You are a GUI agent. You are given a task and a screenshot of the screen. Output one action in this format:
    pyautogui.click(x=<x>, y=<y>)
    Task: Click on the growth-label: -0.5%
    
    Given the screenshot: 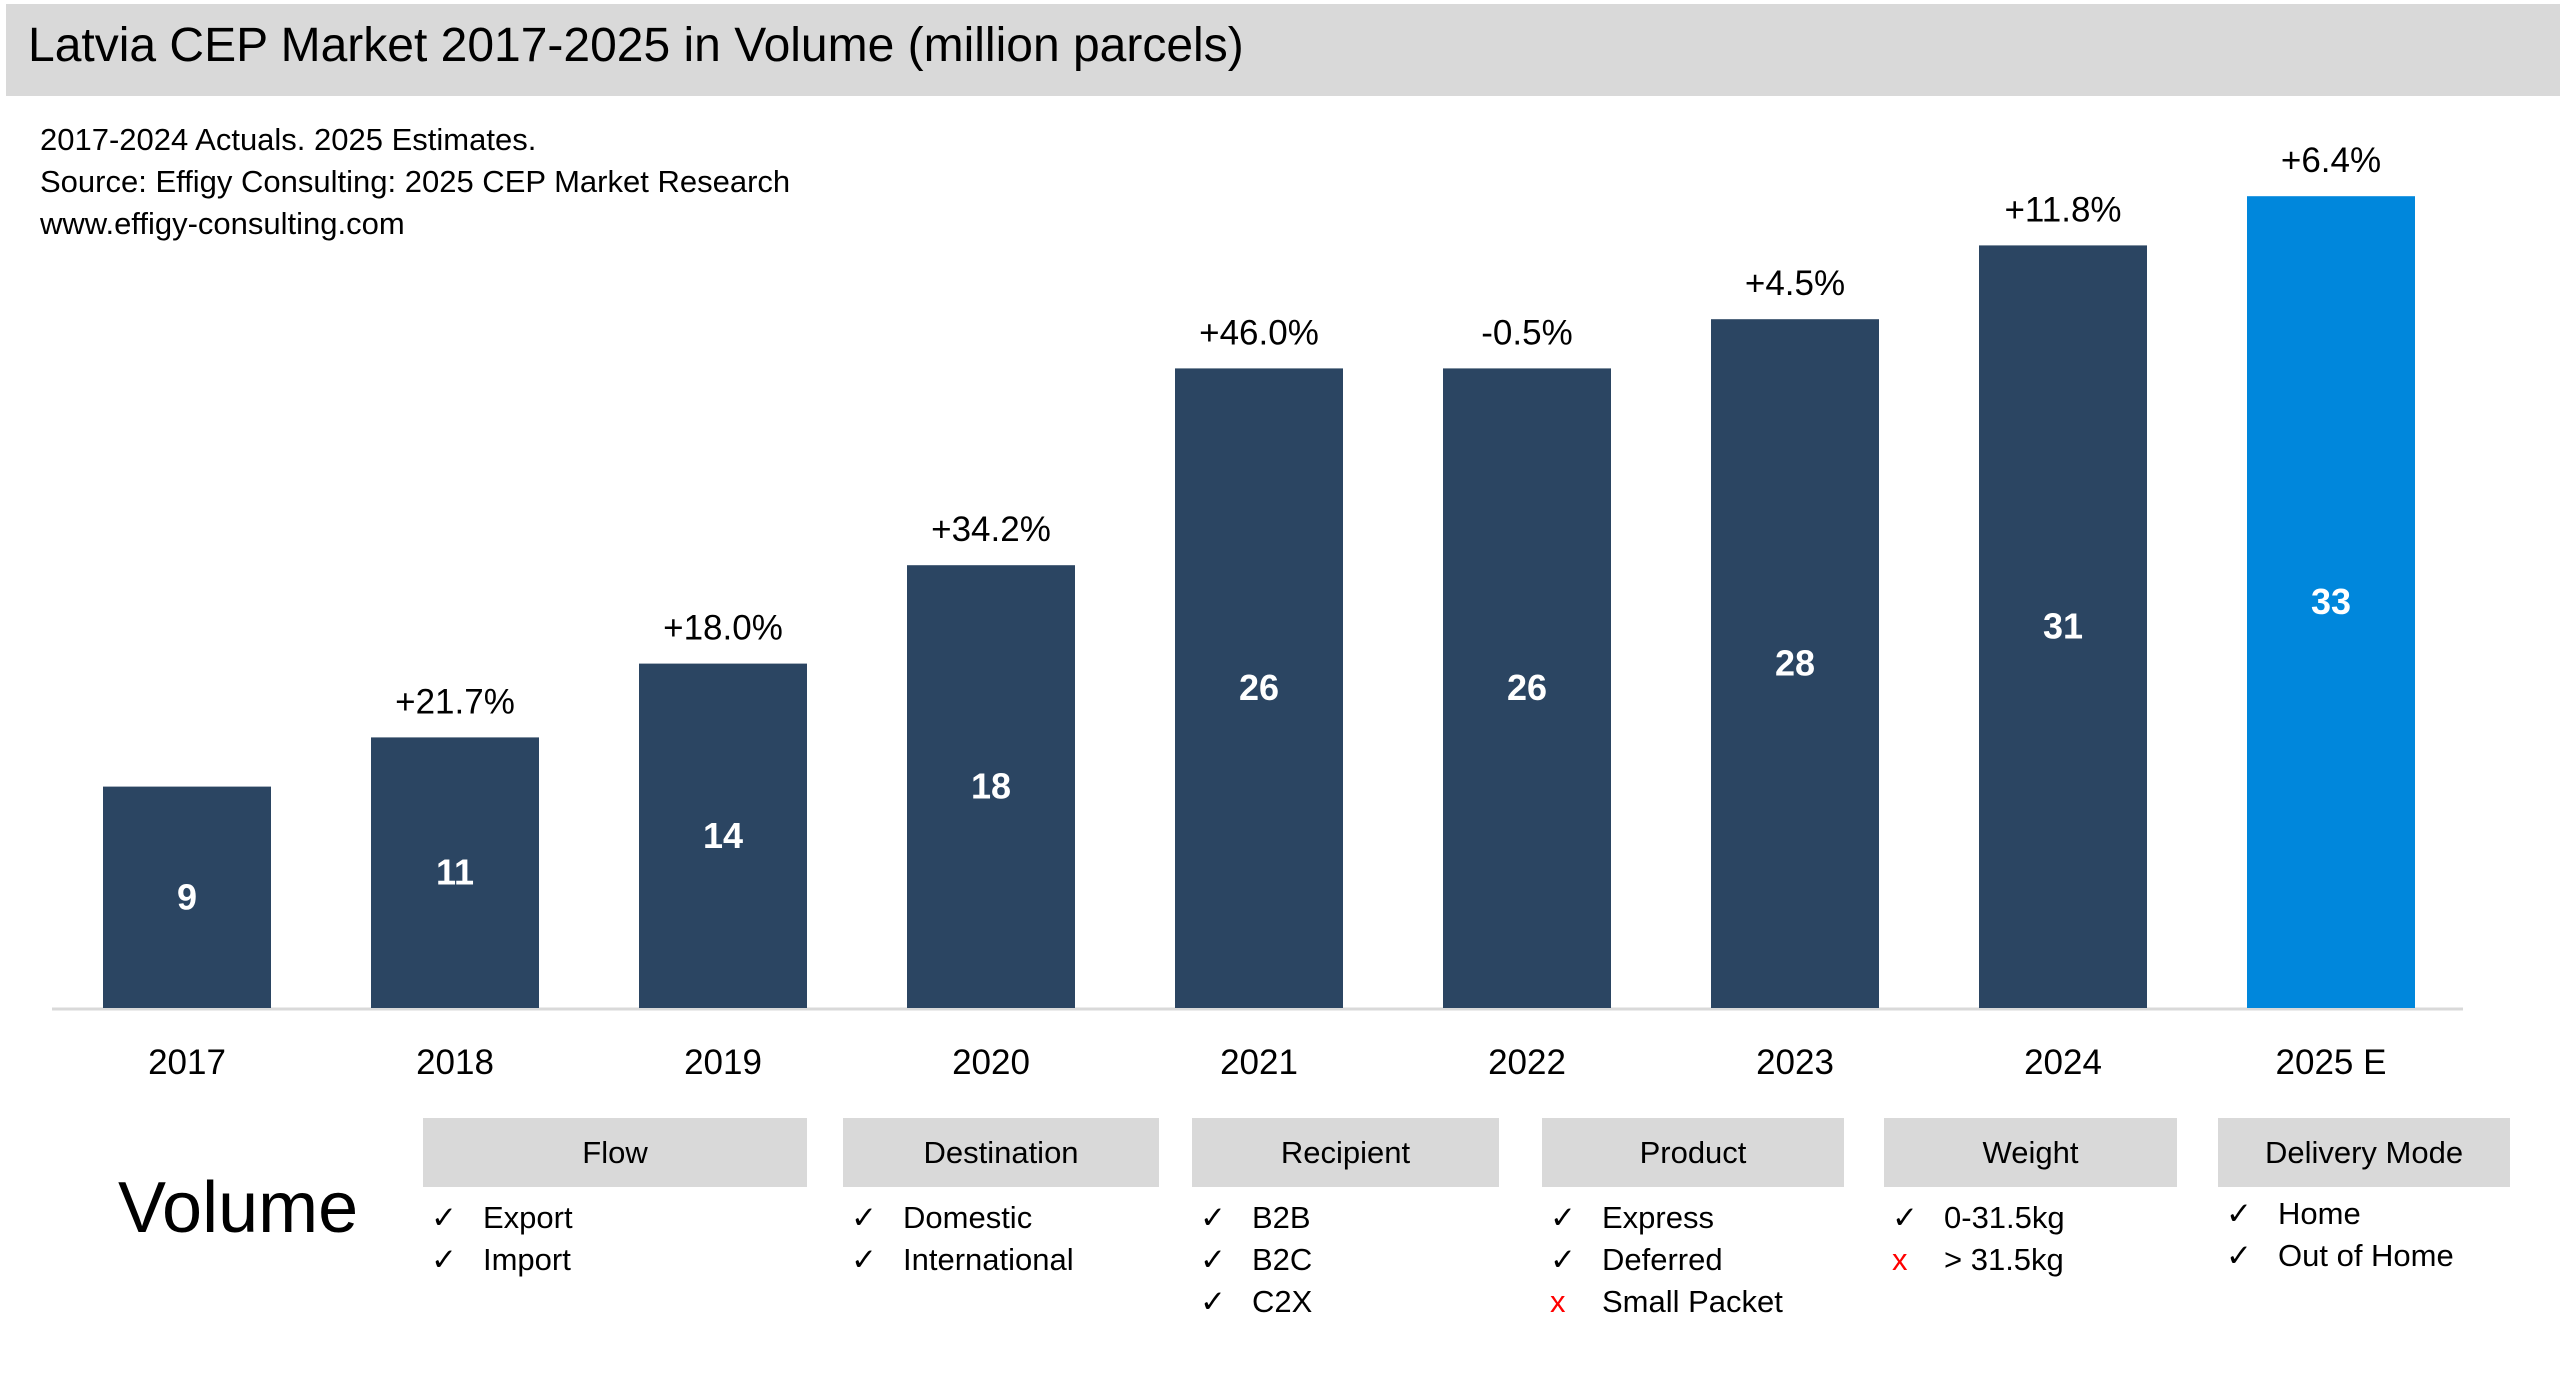 What is the action you would take?
    pyautogui.click(x=1526, y=332)
    